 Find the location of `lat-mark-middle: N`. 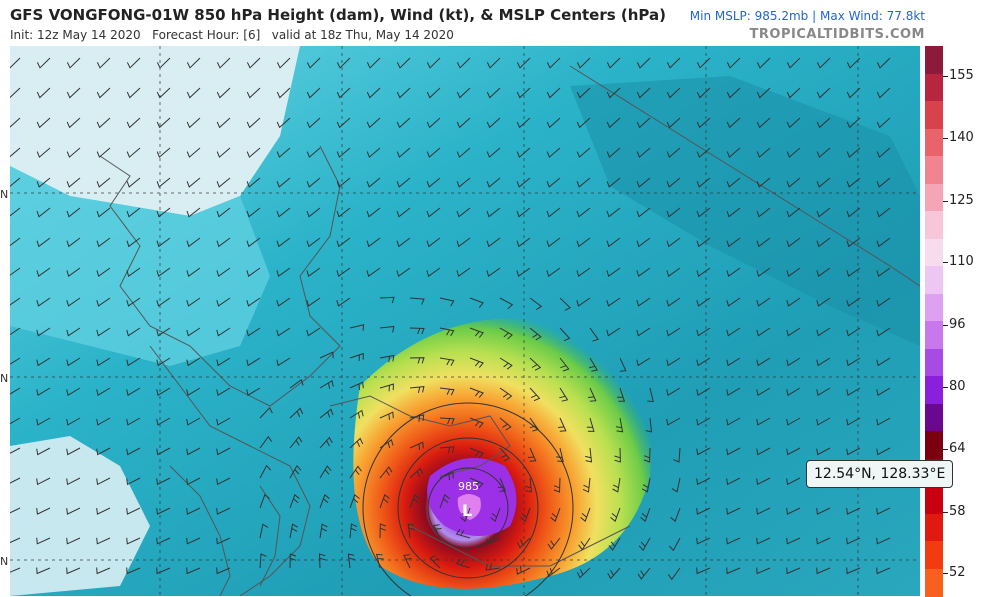

lat-mark-middle: N is located at coordinates (4, 378).